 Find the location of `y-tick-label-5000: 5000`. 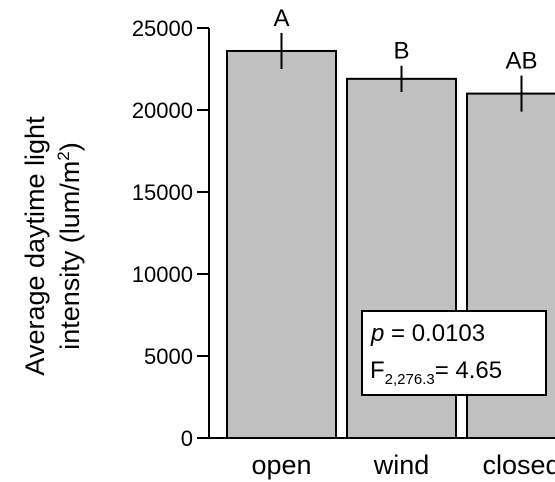

y-tick-label-5000: 5000 is located at coordinates (168, 356).